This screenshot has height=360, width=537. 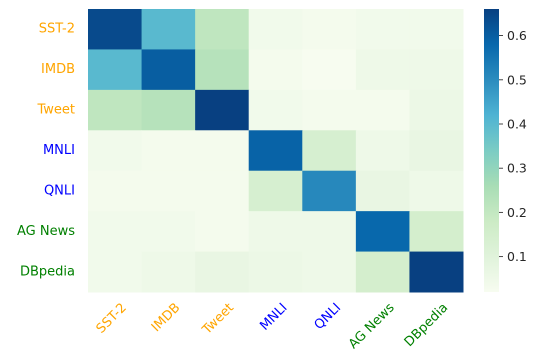 I want to click on colorbar-tick-label: 0.3, so click(x=517, y=168).